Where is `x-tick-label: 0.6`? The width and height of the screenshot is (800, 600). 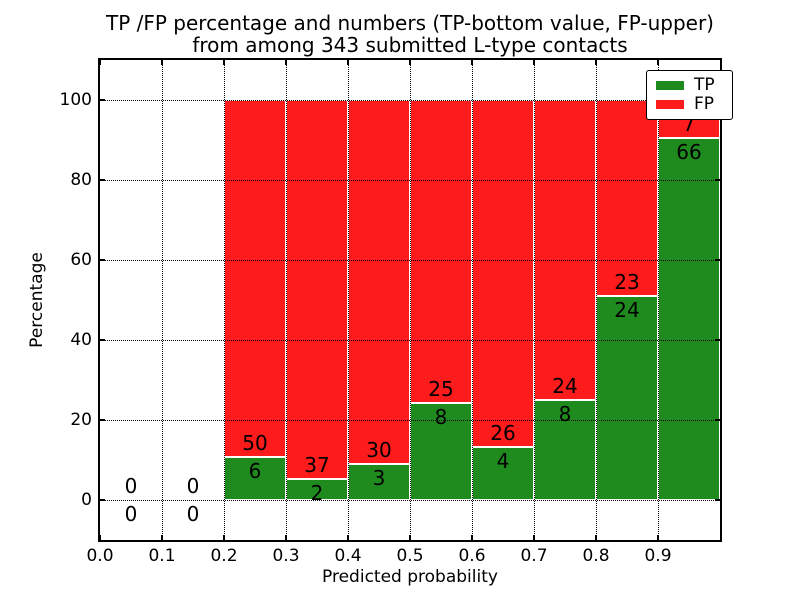
x-tick-label: 0.6 is located at coordinates (472, 556).